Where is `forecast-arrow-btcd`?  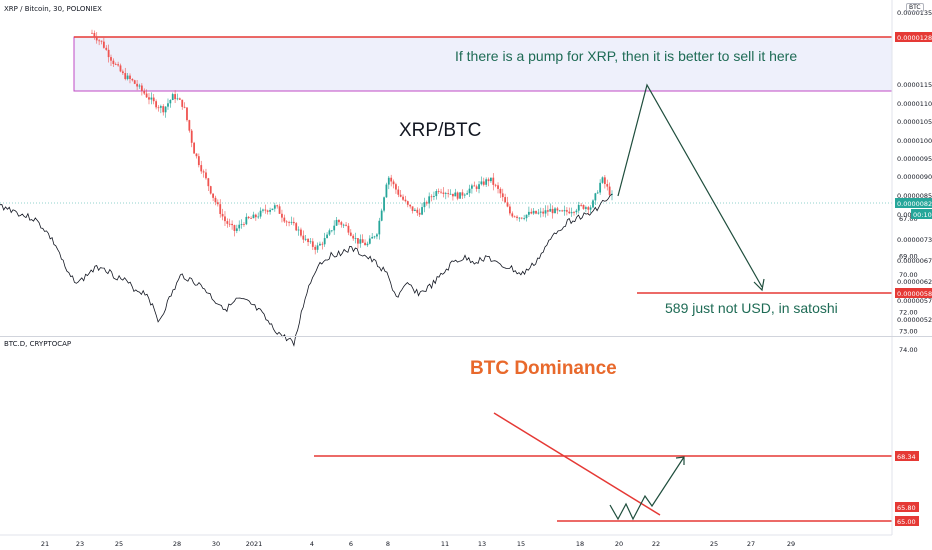
forecast-arrow-btcd is located at coordinates (647, 488).